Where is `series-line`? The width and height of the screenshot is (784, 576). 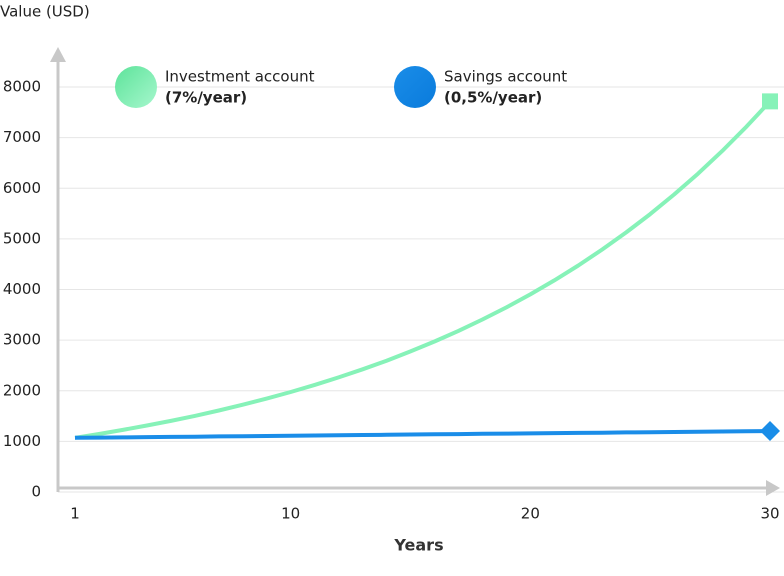
series-line is located at coordinates (422, 434).